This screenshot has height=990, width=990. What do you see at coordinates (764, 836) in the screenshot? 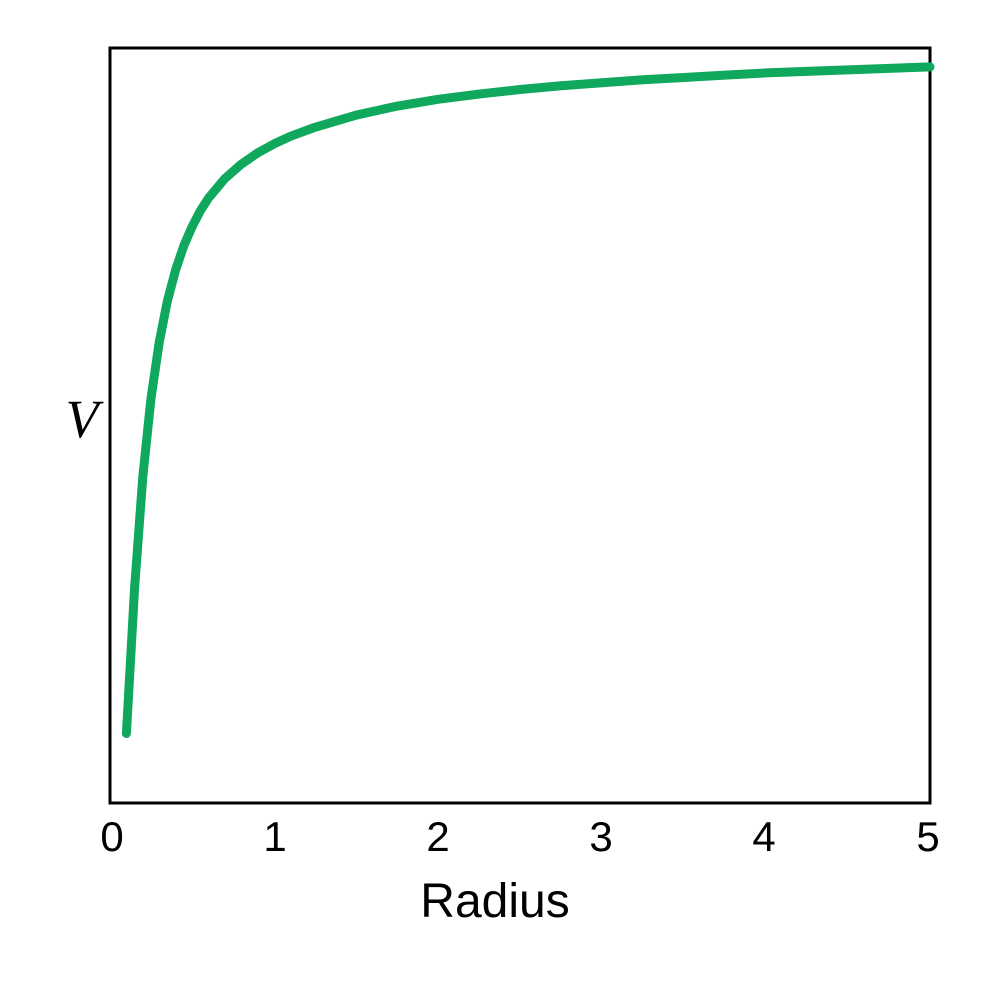
I see `x-tick-label-4: 4` at bounding box center [764, 836].